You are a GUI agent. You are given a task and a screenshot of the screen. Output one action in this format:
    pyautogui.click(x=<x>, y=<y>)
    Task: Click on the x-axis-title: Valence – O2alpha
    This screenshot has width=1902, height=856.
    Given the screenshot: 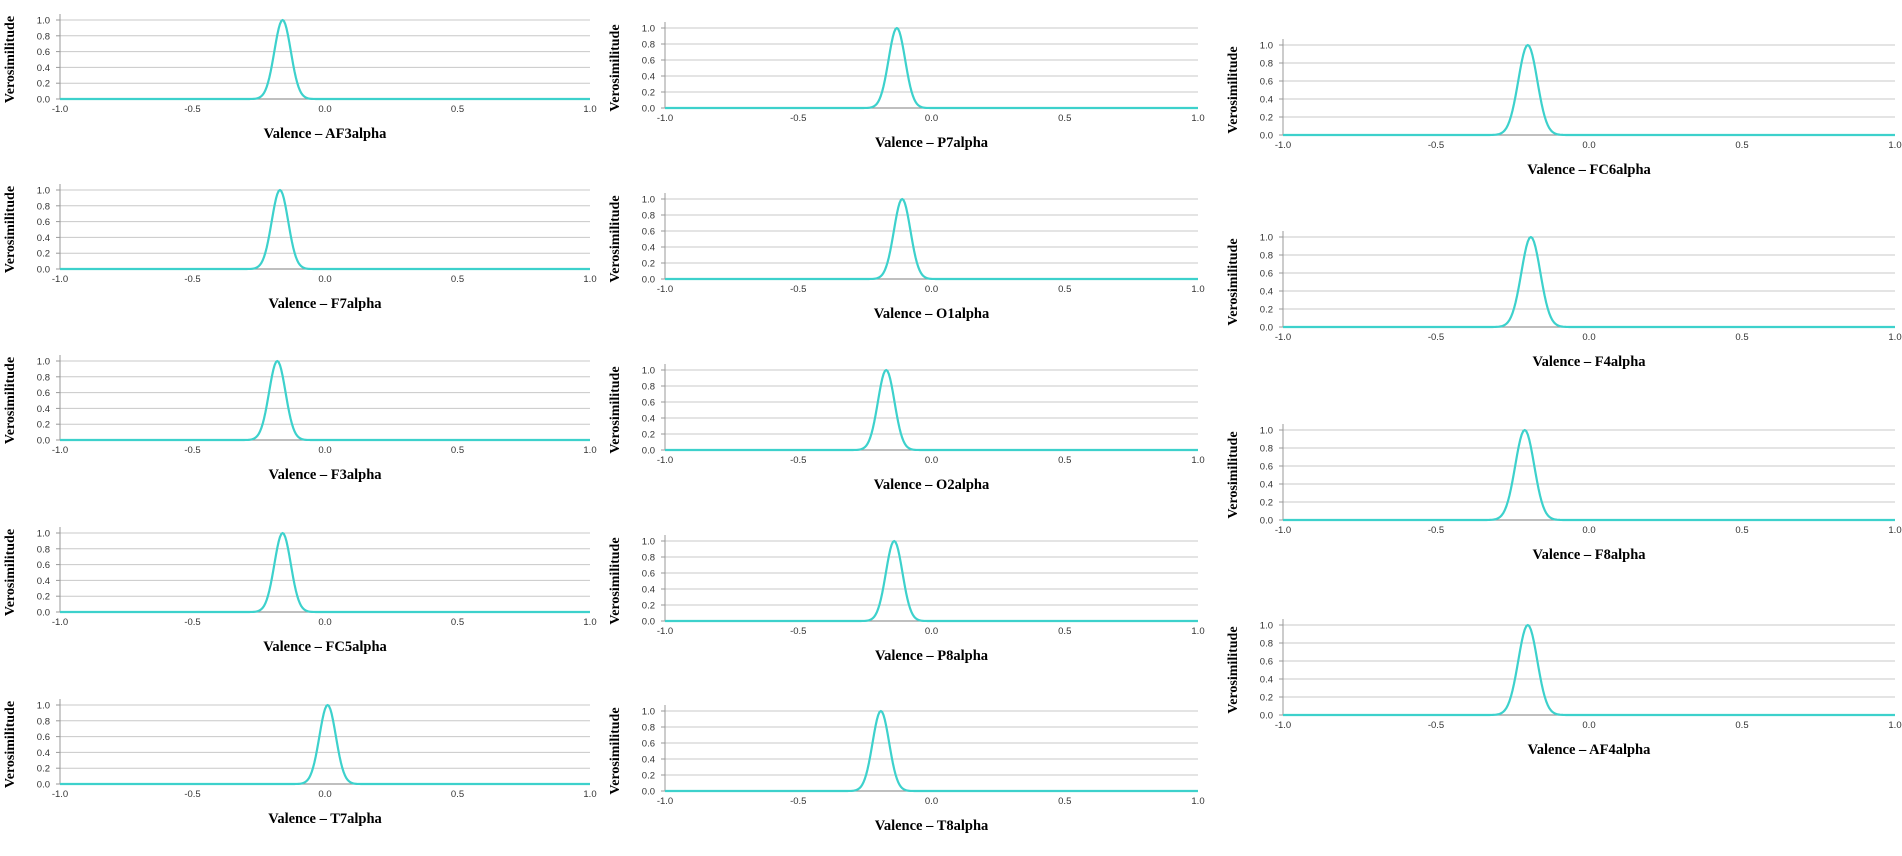 What is the action you would take?
    pyautogui.click(x=932, y=485)
    